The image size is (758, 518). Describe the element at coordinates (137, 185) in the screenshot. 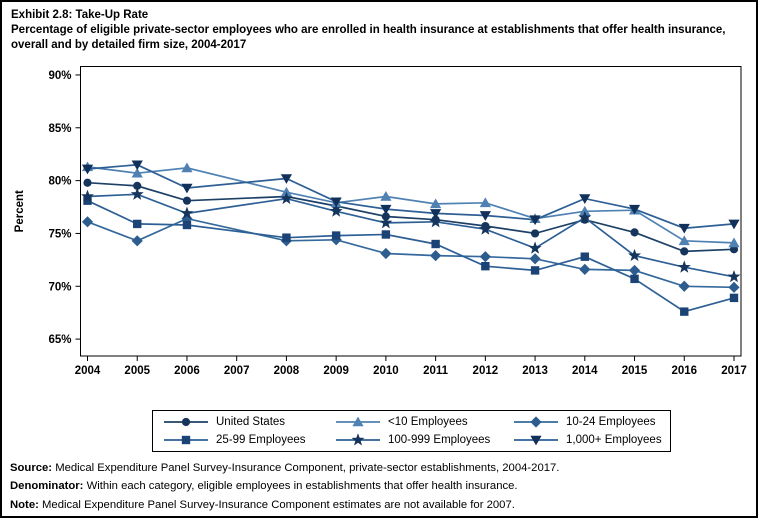

I see `marker-united-states-2005` at that location.